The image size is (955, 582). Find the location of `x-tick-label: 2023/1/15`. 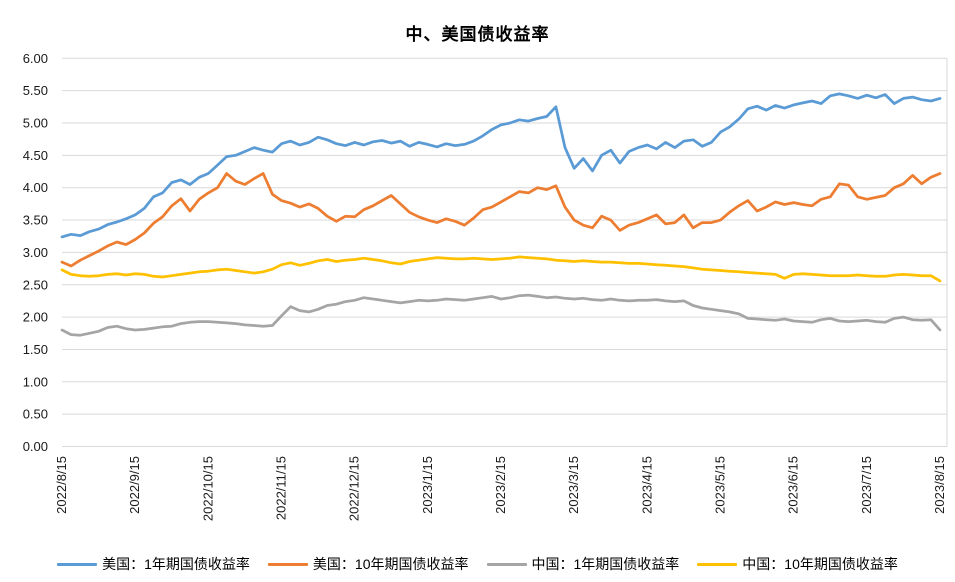

x-tick-label: 2023/1/15 is located at coordinates (427, 485).